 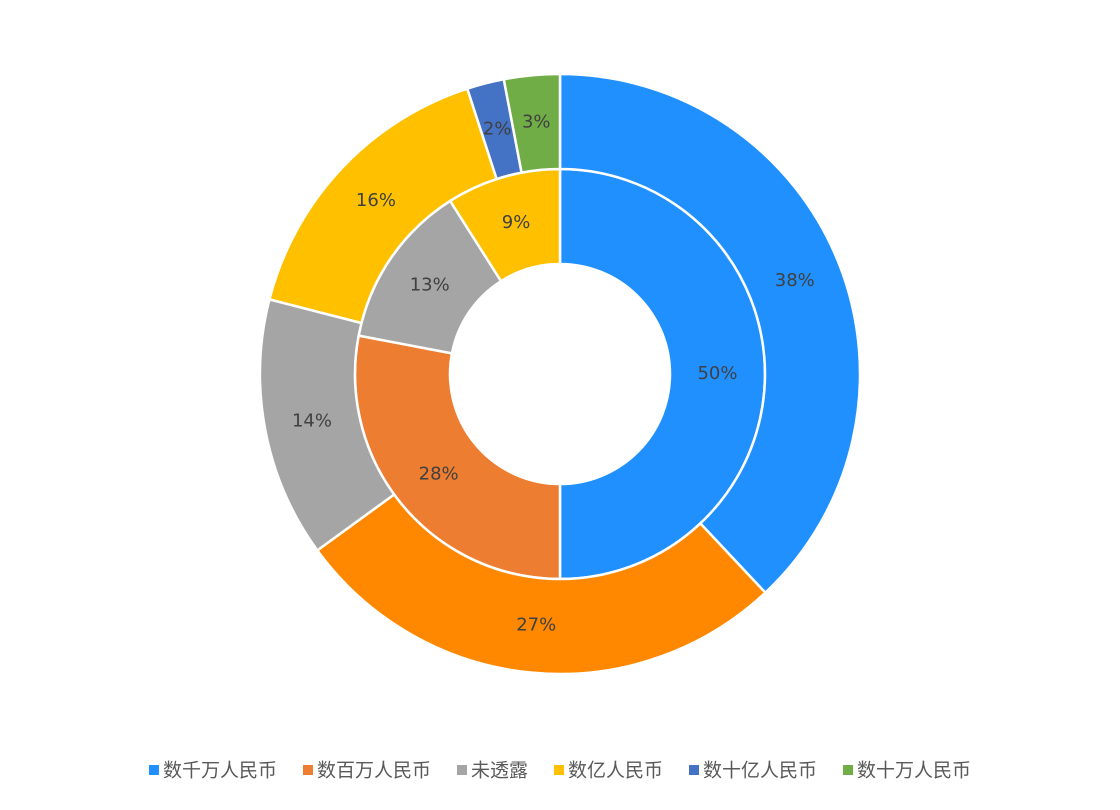 What do you see at coordinates (439, 473) in the screenshot?
I see `data-label: 28%` at bounding box center [439, 473].